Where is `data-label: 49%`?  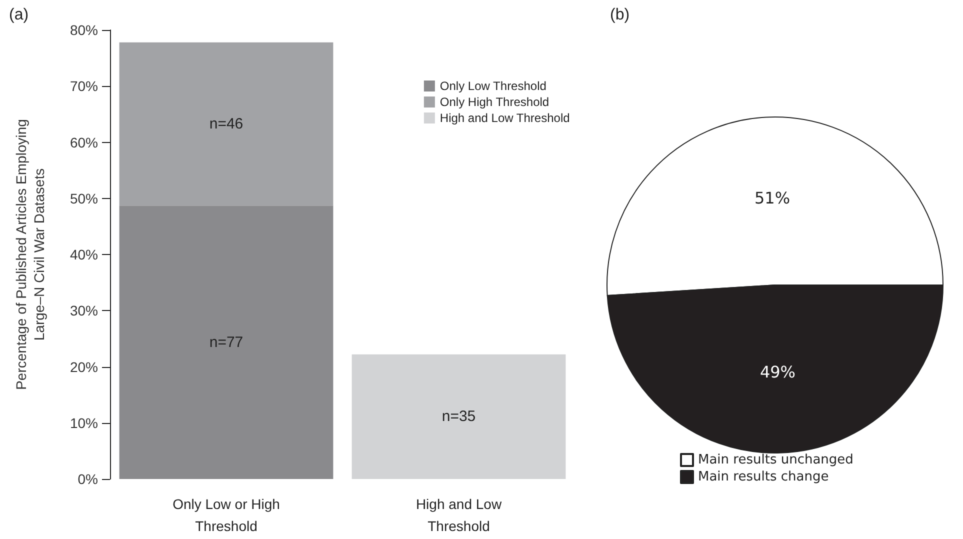 data-label: 49% is located at coordinates (778, 372).